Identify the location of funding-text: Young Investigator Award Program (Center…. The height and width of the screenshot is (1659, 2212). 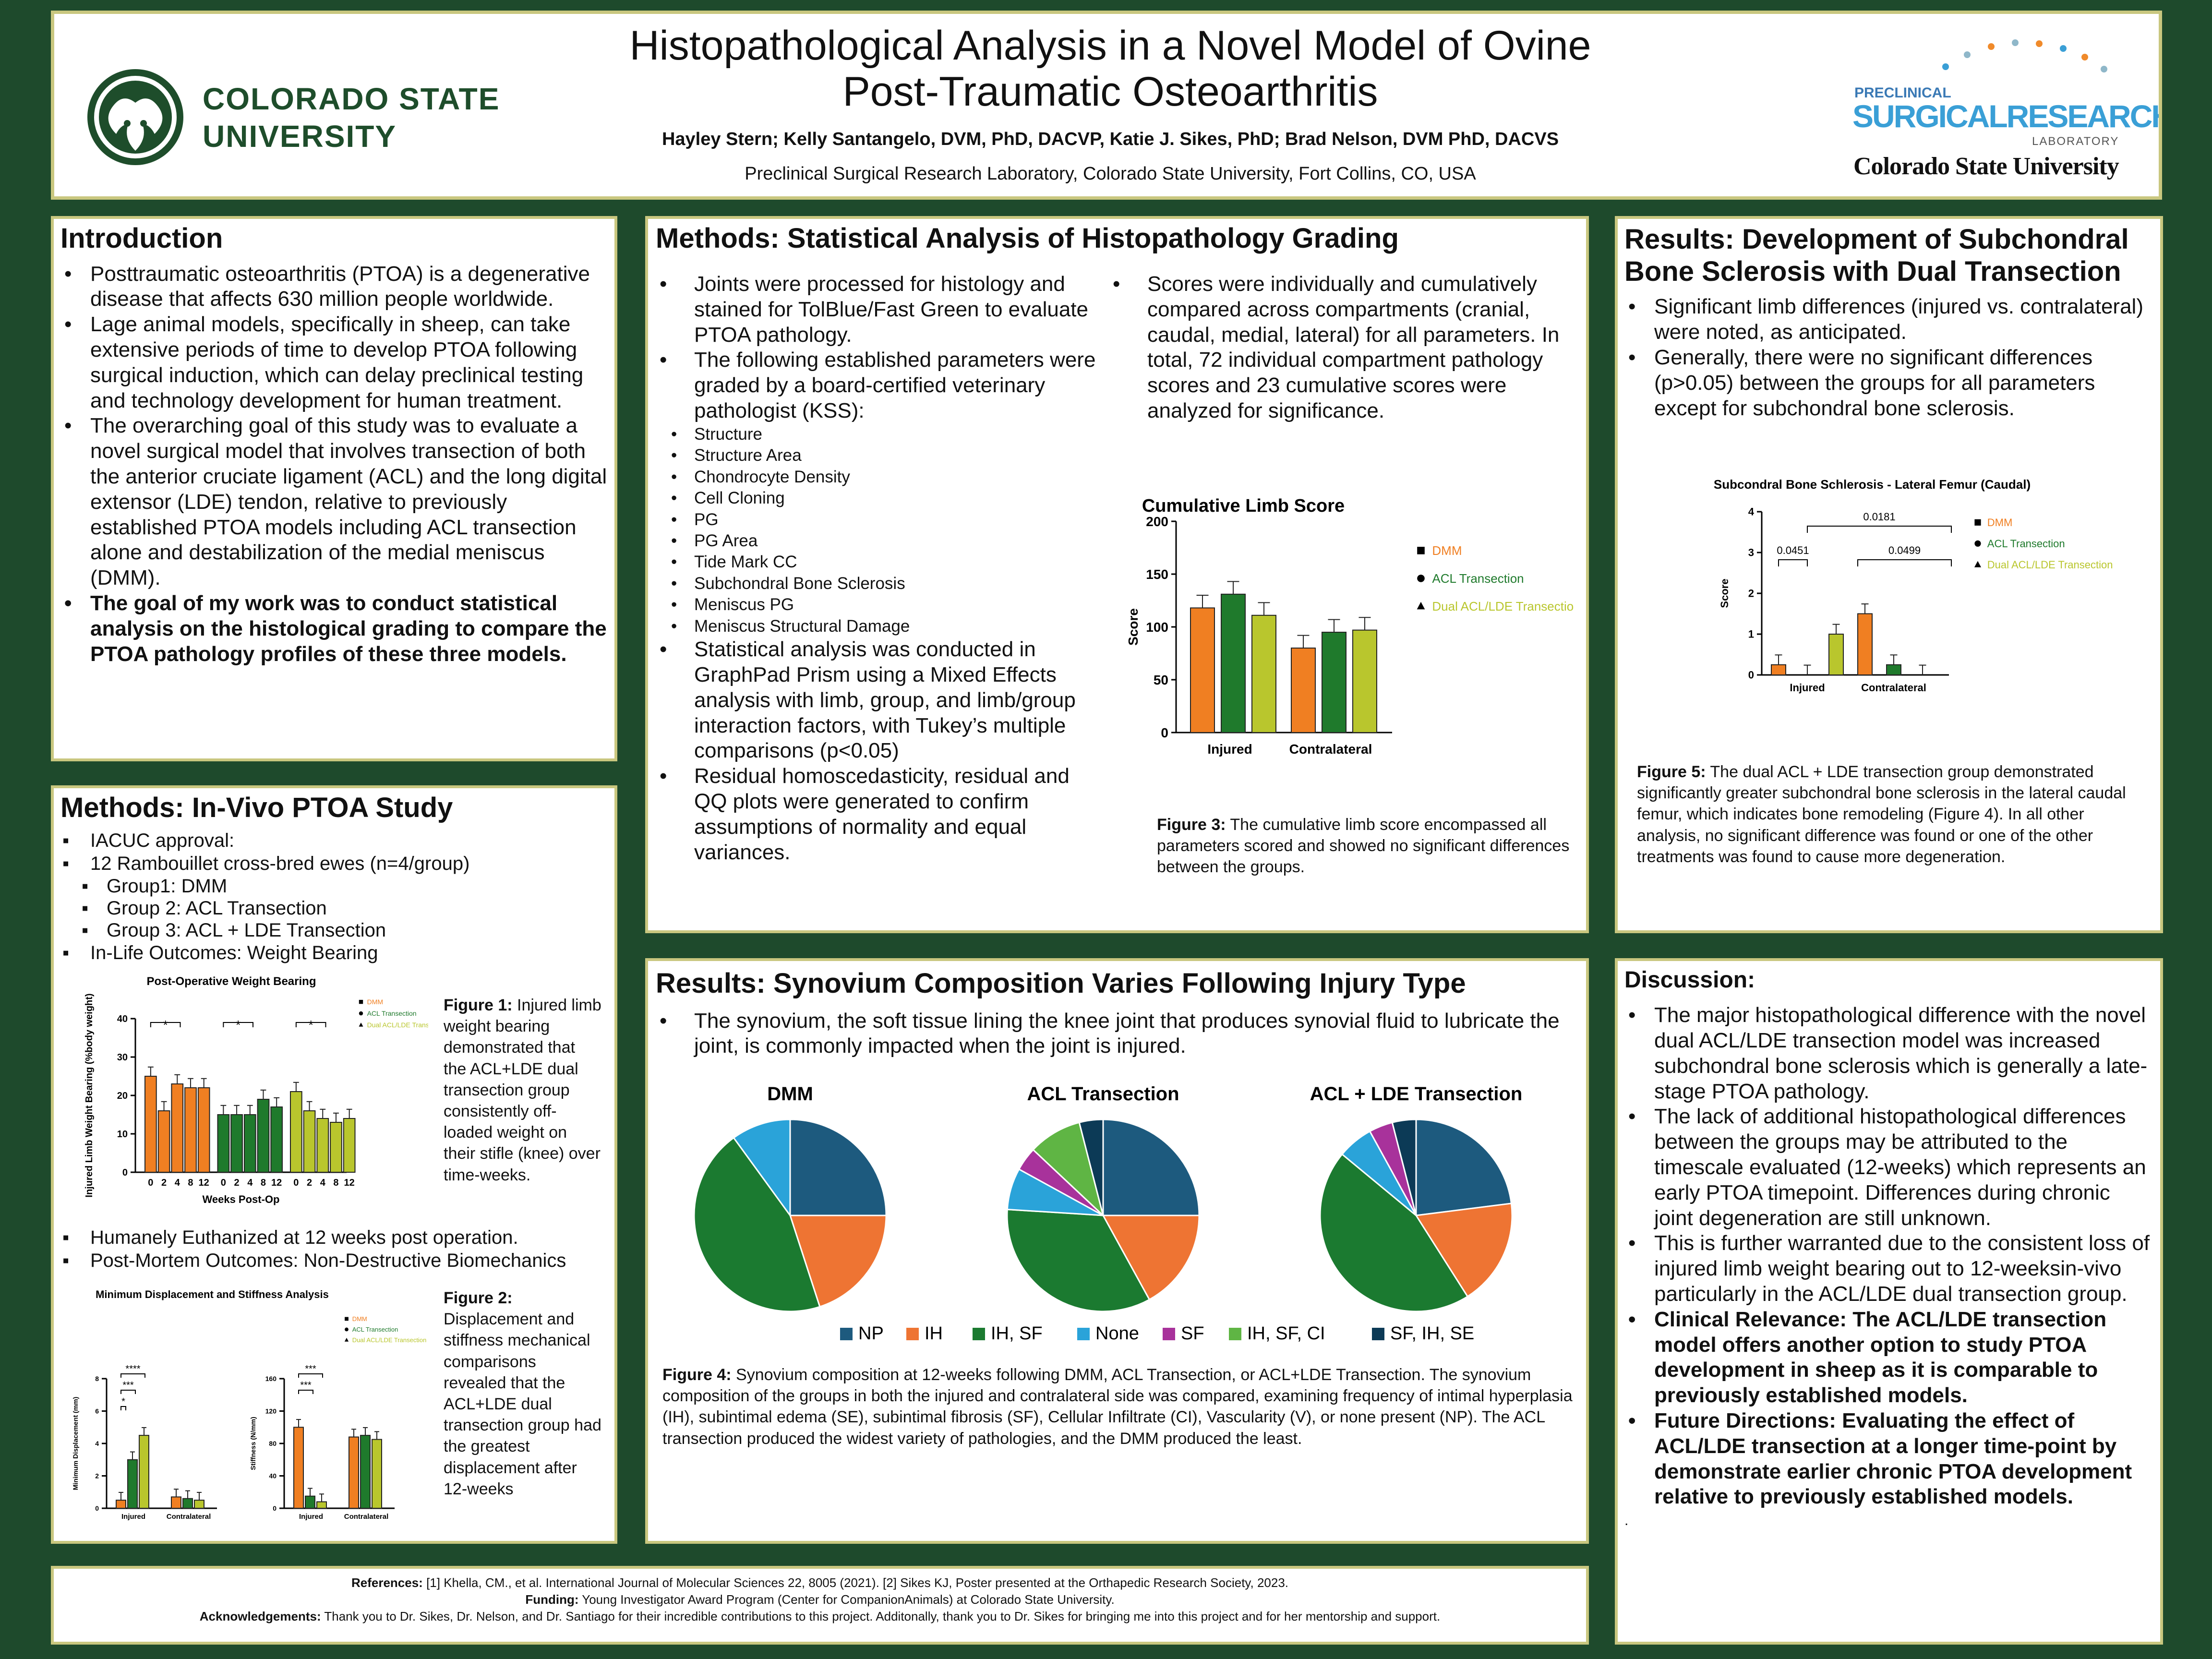
(846, 1600).